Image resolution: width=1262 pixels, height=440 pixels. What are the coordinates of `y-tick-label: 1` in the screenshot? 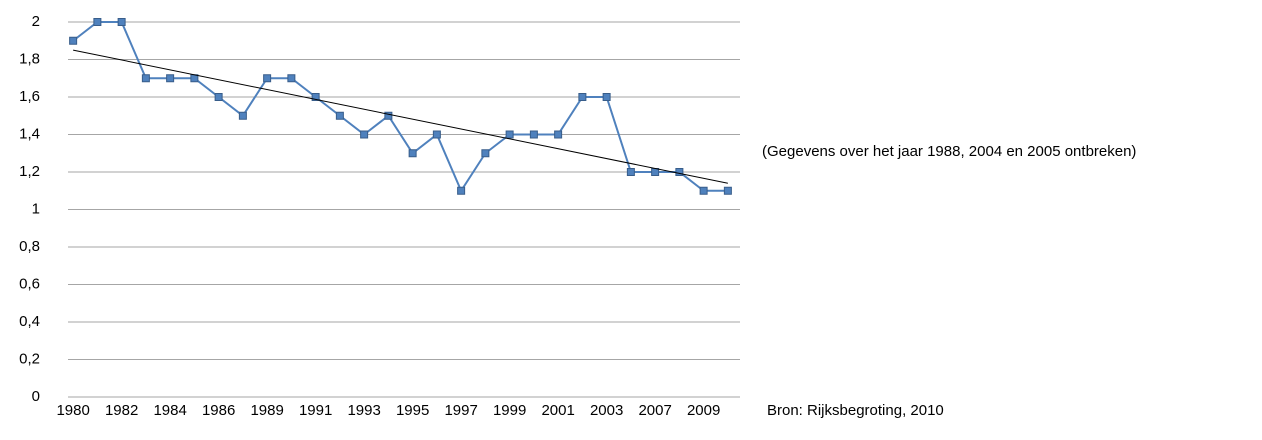 It's located at (36, 208).